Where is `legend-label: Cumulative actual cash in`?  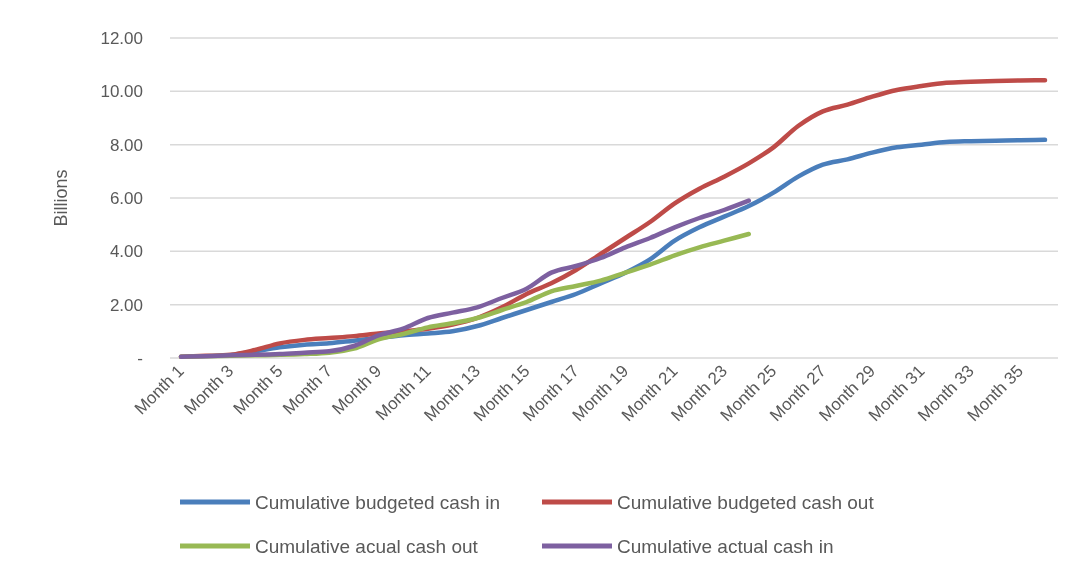 legend-label: Cumulative actual cash in is located at coordinates (725, 546).